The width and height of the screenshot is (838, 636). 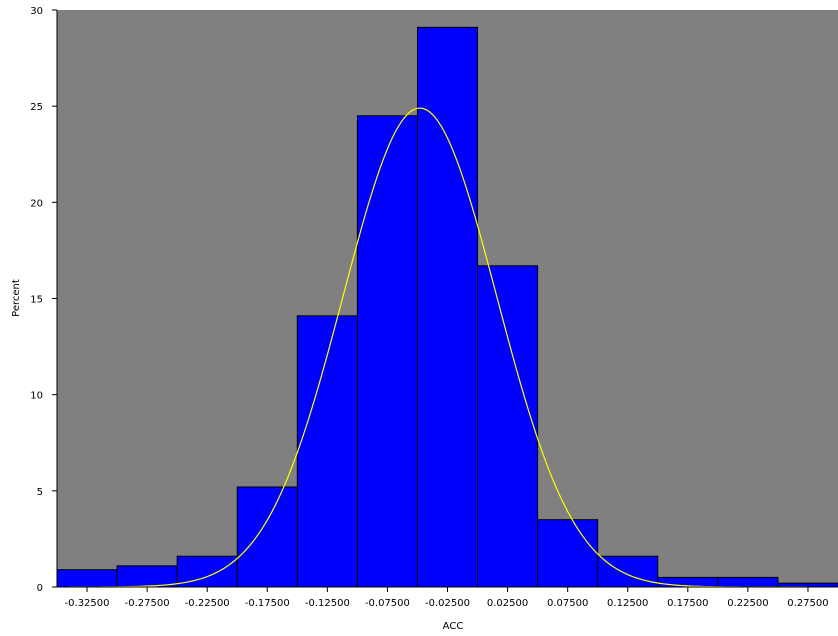 What do you see at coordinates (36, 300) in the screenshot?
I see `y-tick-label: 15` at bounding box center [36, 300].